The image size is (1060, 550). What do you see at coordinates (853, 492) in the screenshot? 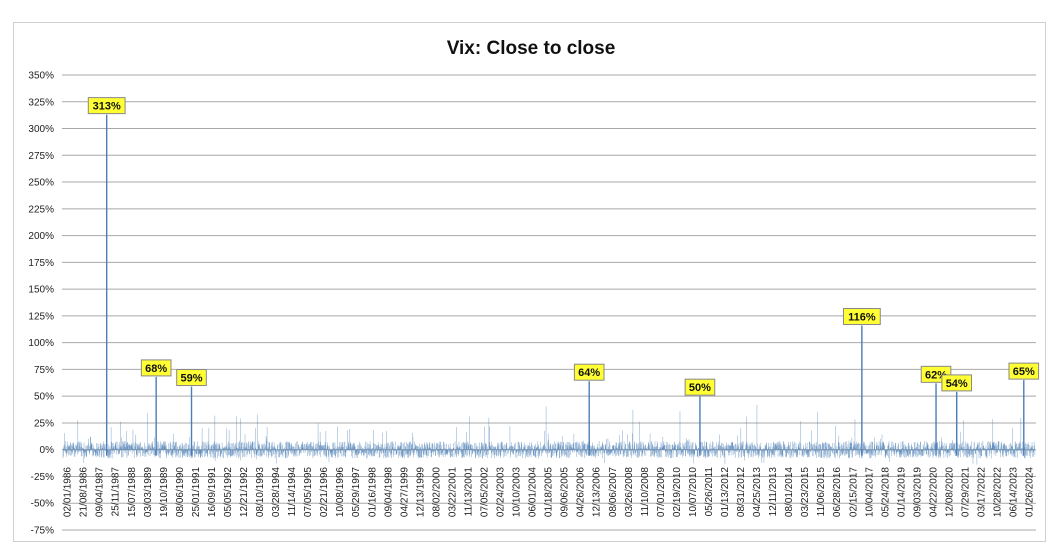
I see `x-tick-label: 02/15/2017` at bounding box center [853, 492].